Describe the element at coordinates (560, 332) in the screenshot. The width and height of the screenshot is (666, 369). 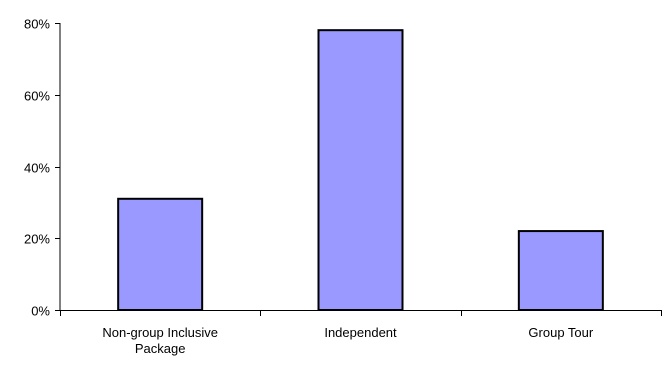
I see `x-category-label: Group Tour` at that location.